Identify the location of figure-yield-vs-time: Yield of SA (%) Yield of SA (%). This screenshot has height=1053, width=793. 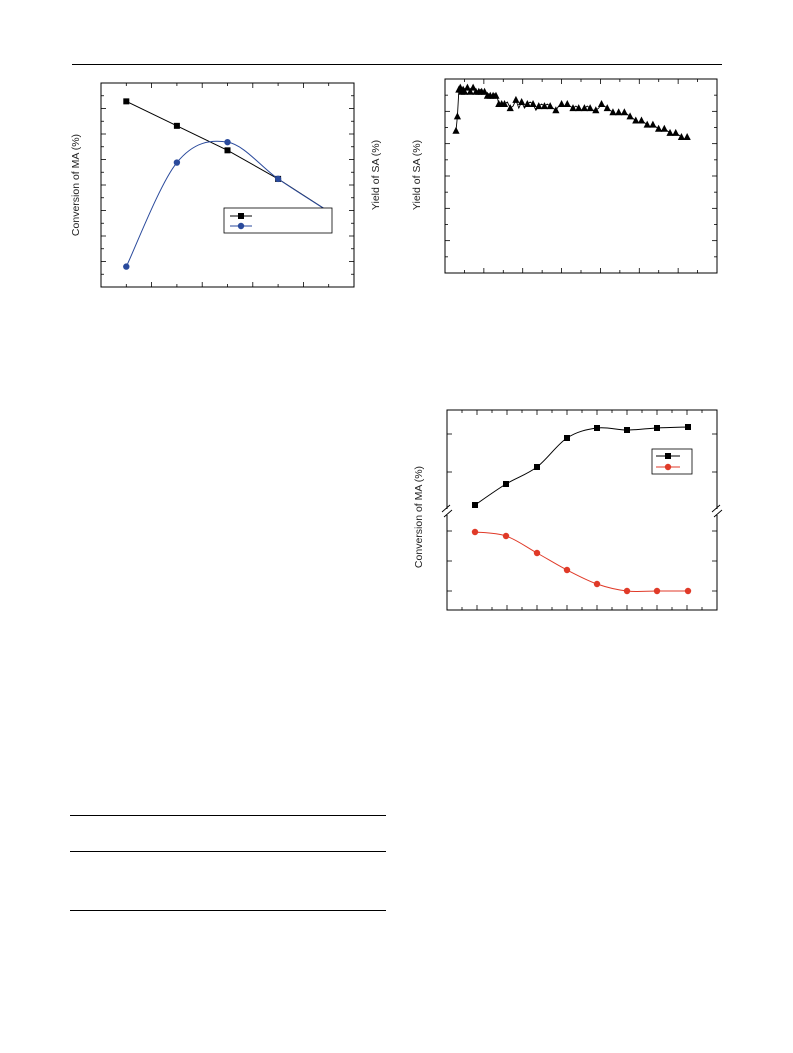
(544, 176).